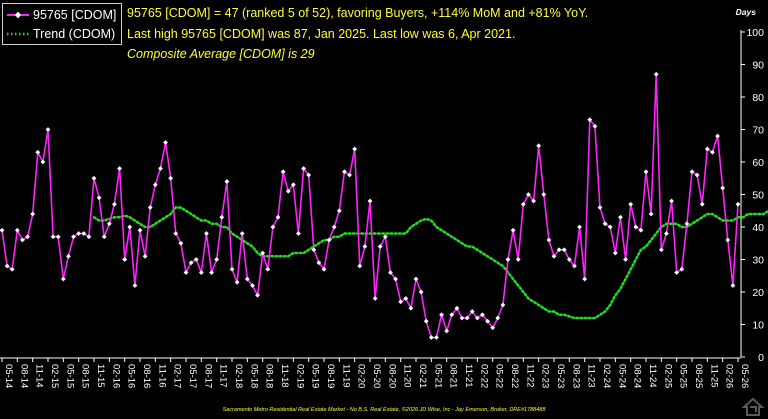 The height and width of the screenshot is (419, 768). Describe the element at coordinates (54, 376) in the screenshot. I see `x-tick-label: 02-15` at that location.